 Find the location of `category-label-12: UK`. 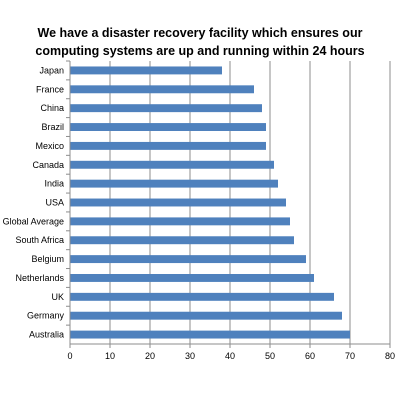

category-label-12: UK is located at coordinates (57, 297).